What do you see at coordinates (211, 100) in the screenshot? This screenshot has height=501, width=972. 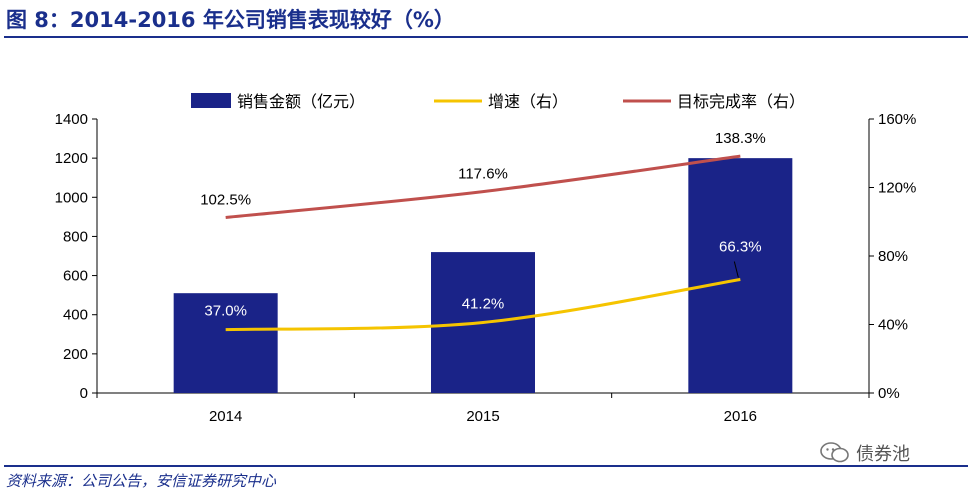 I see `legend-swatch-sales` at bounding box center [211, 100].